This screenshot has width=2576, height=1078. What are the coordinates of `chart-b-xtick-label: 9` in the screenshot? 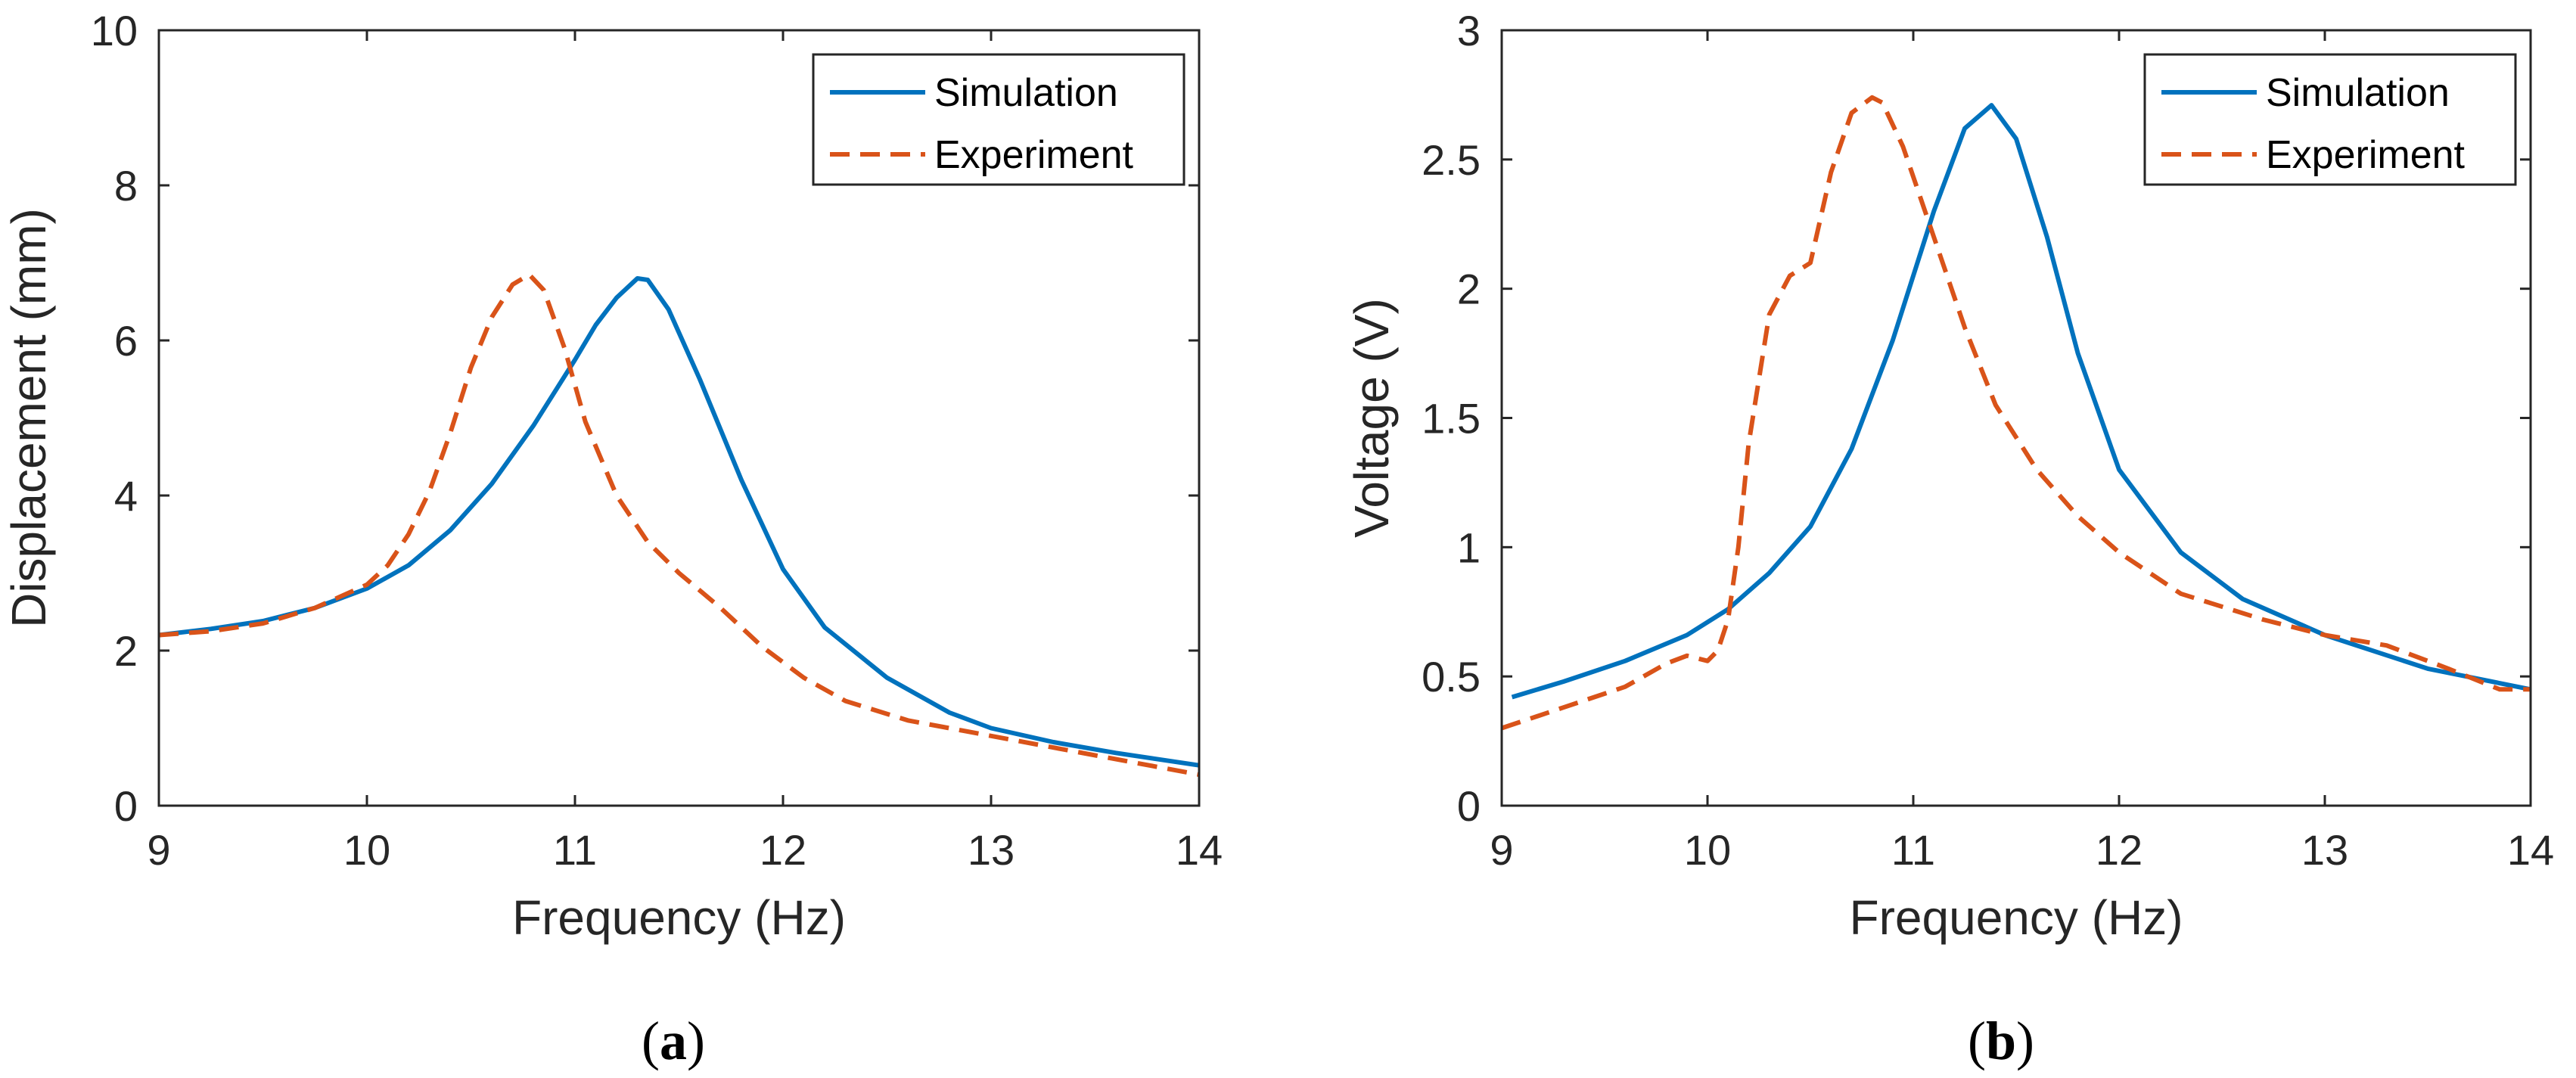 It's located at (1501, 850).